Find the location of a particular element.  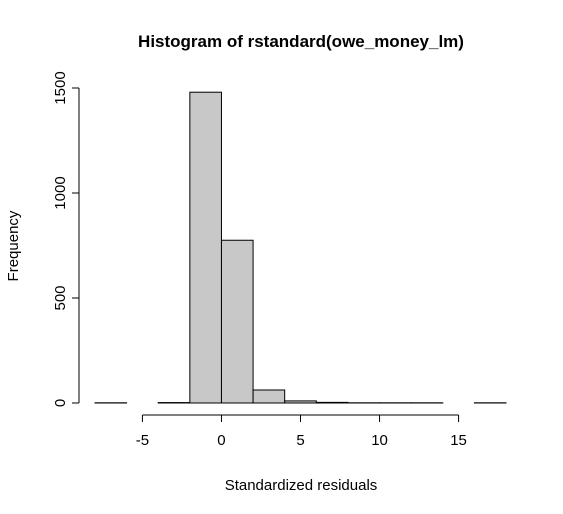

x-tick-label: 10 is located at coordinates (379, 440).